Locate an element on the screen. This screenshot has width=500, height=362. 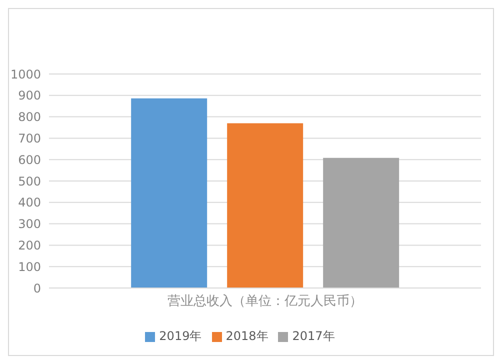
y-tick-label: 400 is located at coordinates (29, 203).